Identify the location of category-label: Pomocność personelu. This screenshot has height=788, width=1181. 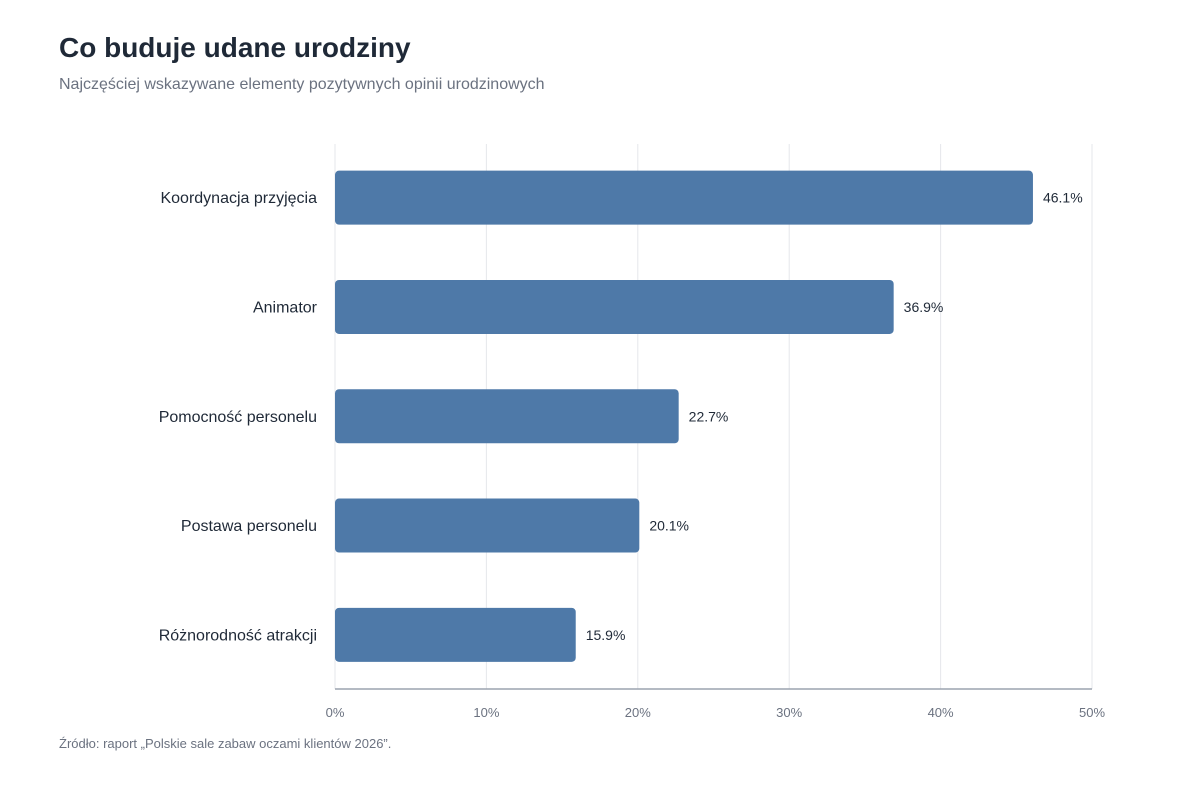
(238, 417).